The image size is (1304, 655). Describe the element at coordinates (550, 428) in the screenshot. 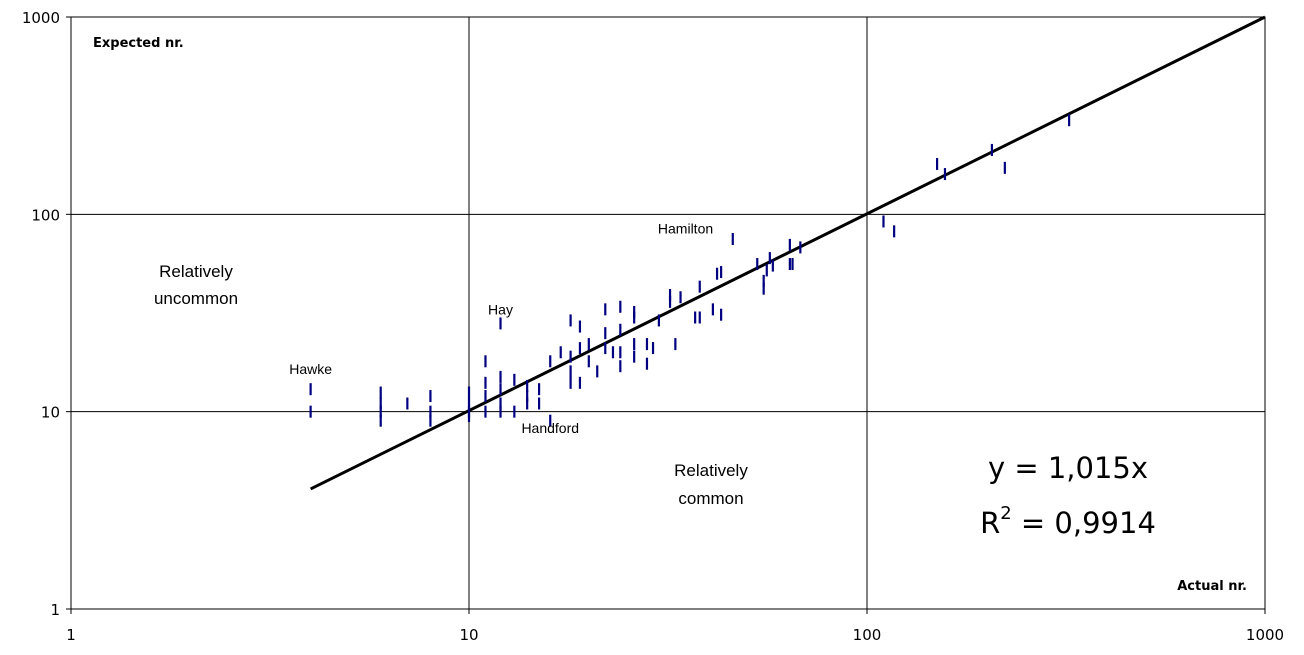

I see `point-label-handford: Handford` at that location.